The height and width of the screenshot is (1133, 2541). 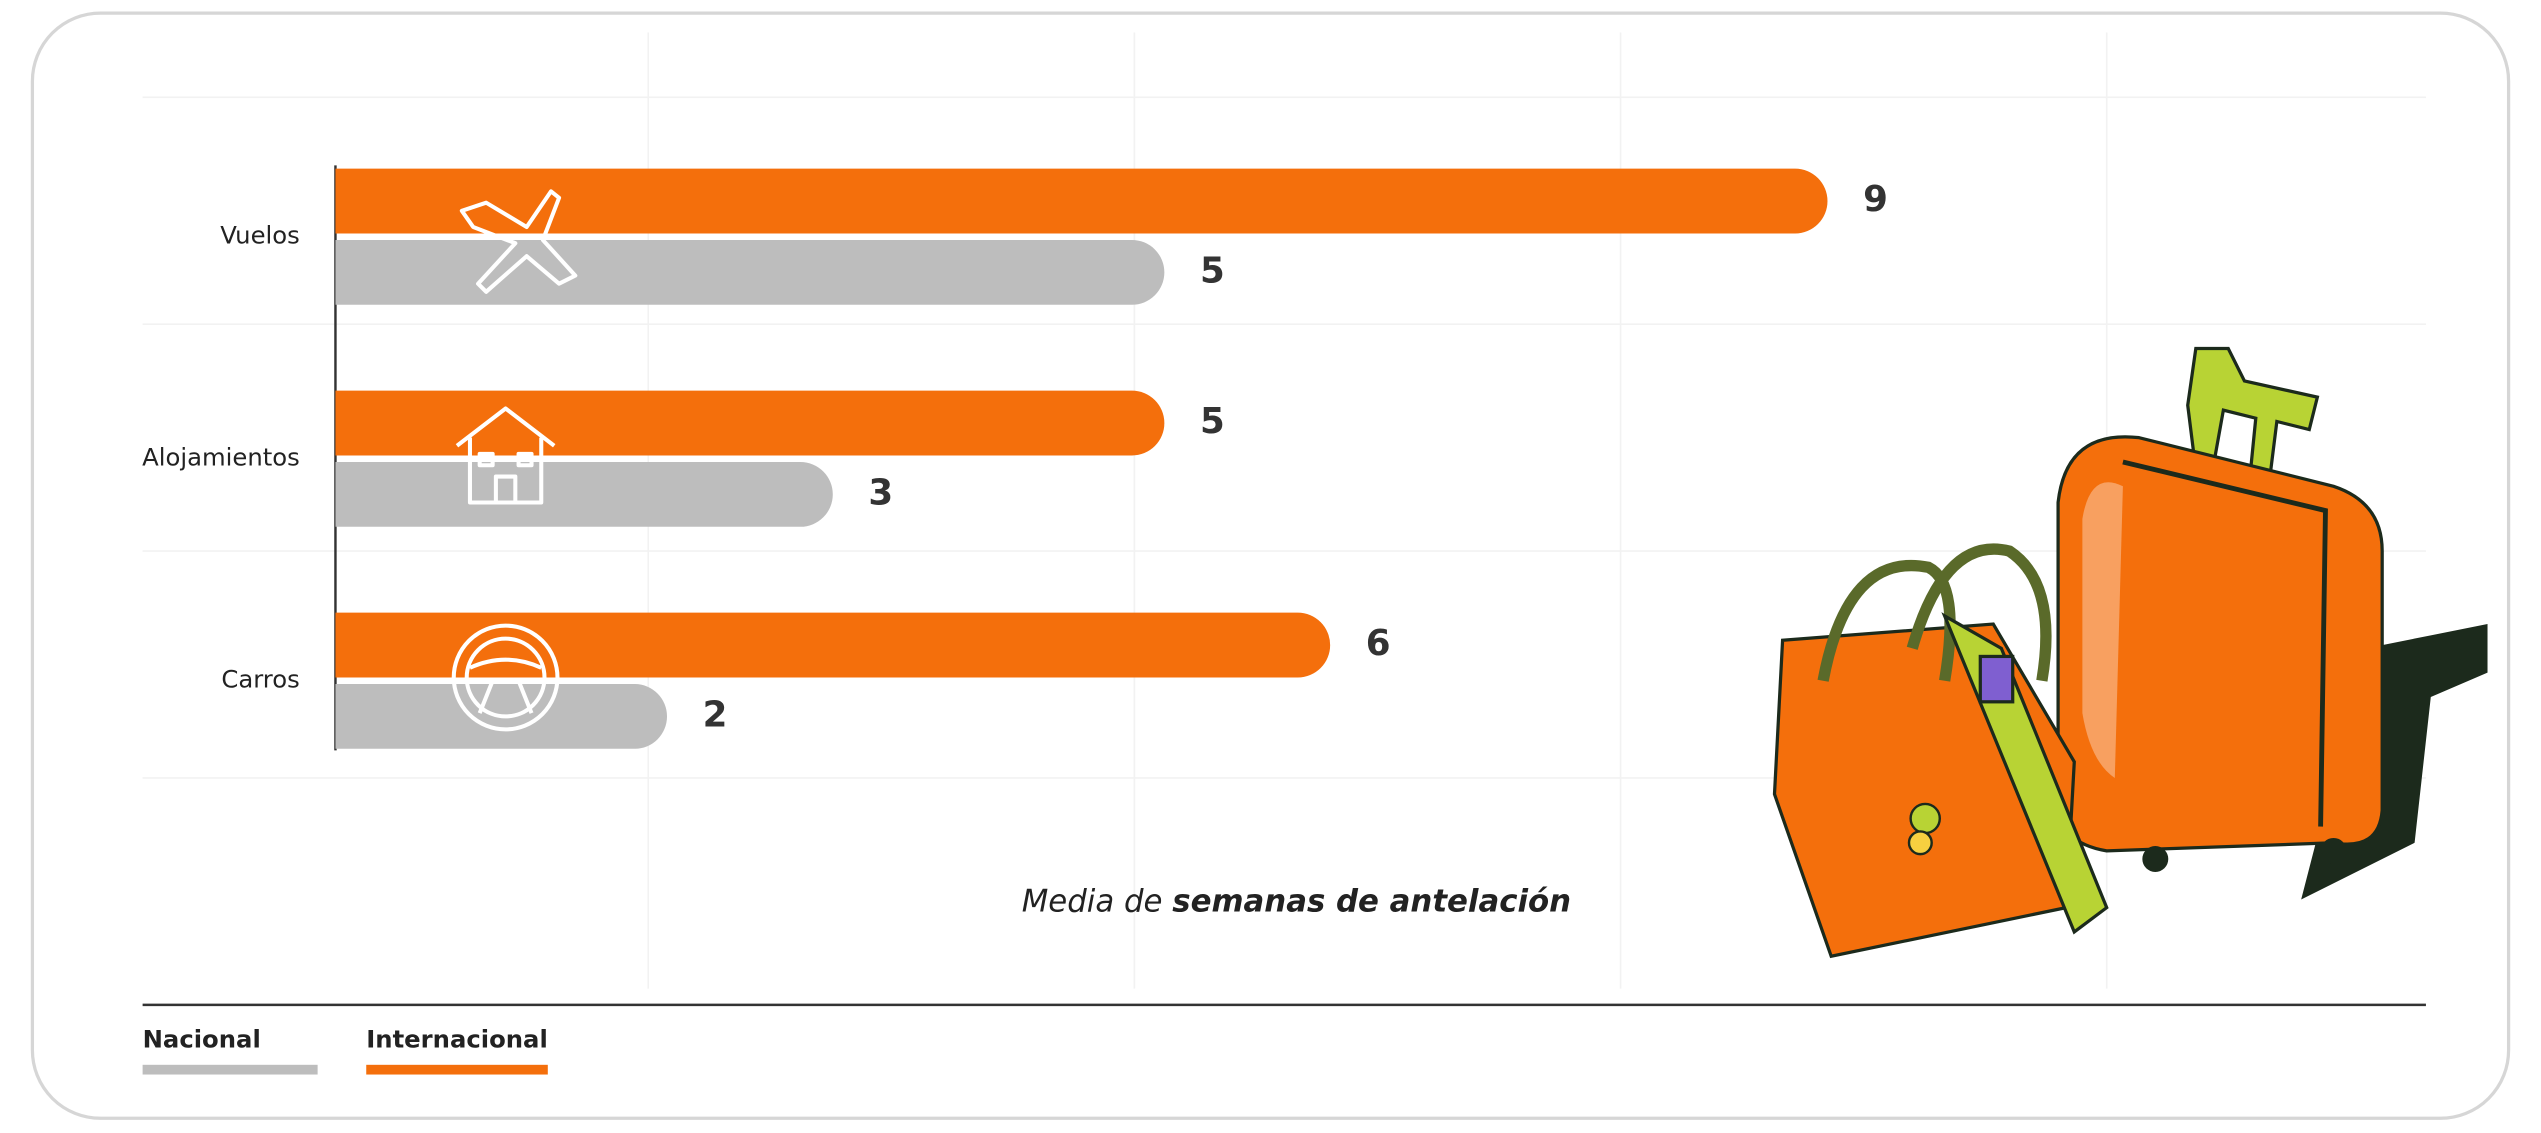 What do you see at coordinates (518, 241) in the screenshot?
I see `plane-icon` at bounding box center [518, 241].